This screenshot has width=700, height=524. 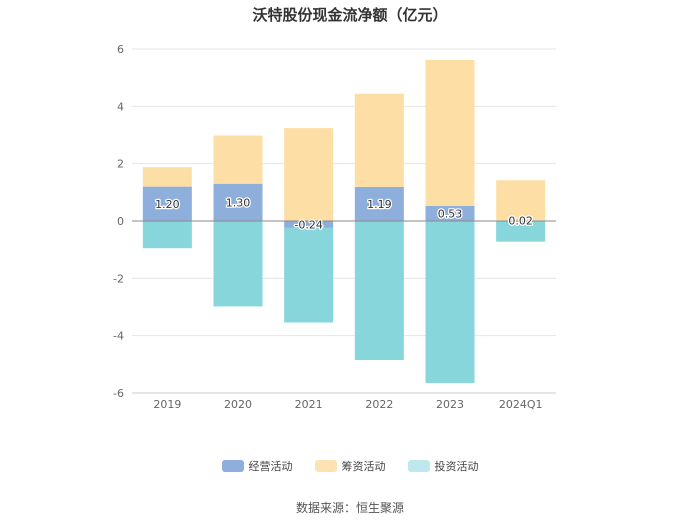 I want to click on x-tick-label: 2023, so click(x=450, y=404).